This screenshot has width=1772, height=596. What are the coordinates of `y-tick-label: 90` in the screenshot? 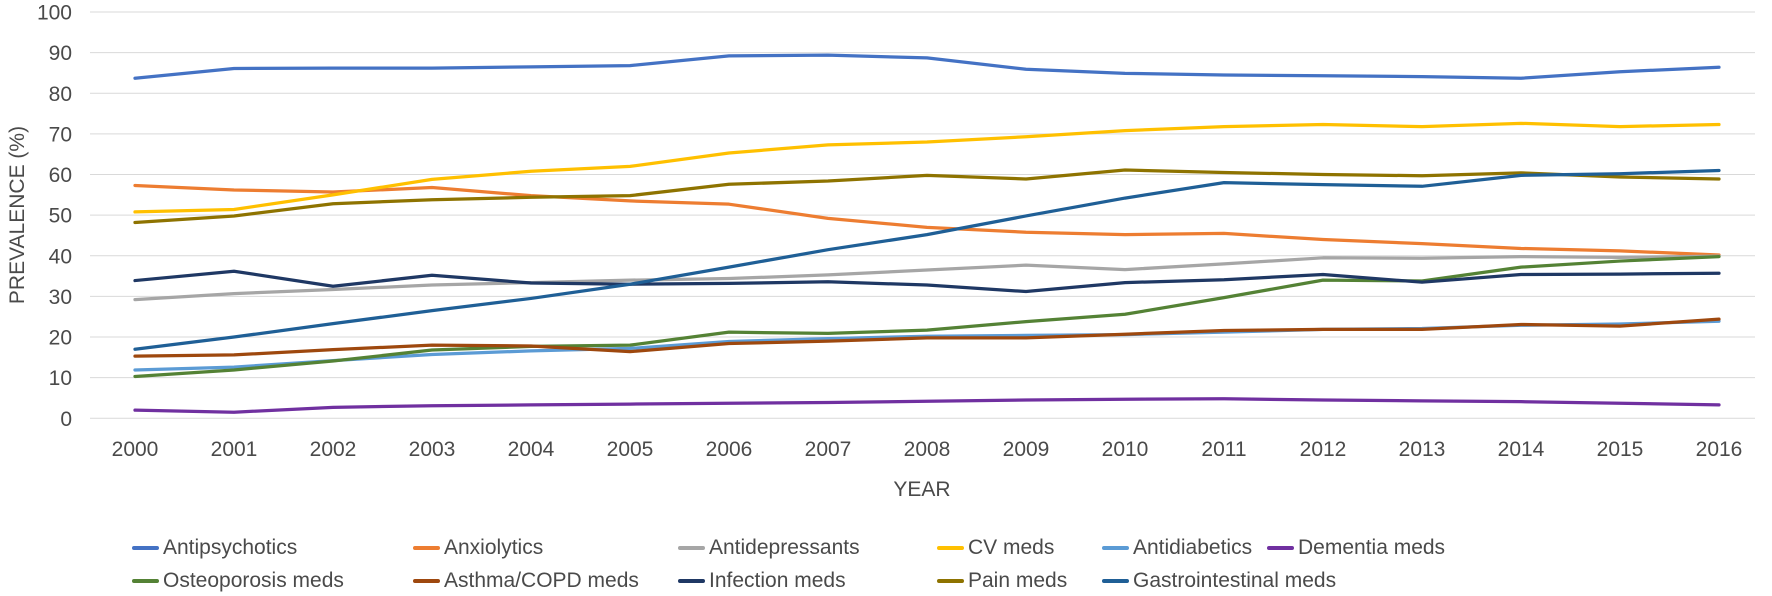 It's located at (60, 53).